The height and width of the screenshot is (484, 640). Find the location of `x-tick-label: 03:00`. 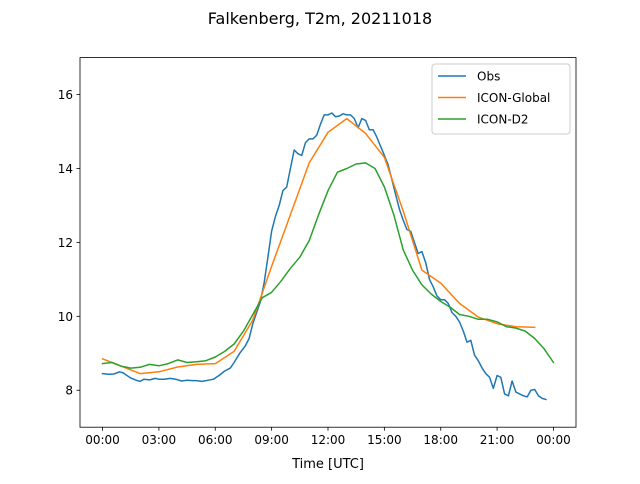

x-tick-label: 03:00 is located at coordinates (159, 440).